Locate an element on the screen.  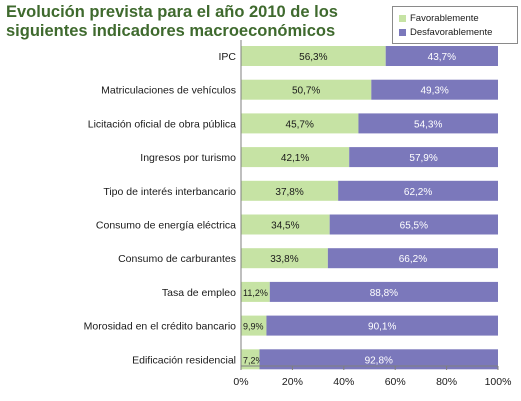
data-label-favorable: 9,9% is located at coordinates (253, 327).